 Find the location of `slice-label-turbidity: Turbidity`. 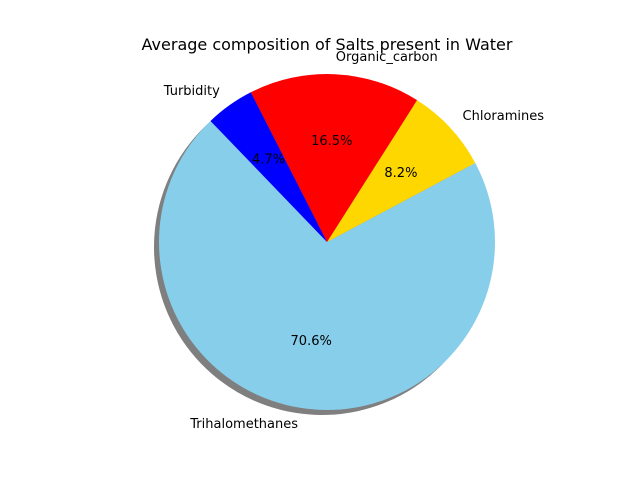

slice-label-turbidity: Turbidity is located at coordinates (191, 91).